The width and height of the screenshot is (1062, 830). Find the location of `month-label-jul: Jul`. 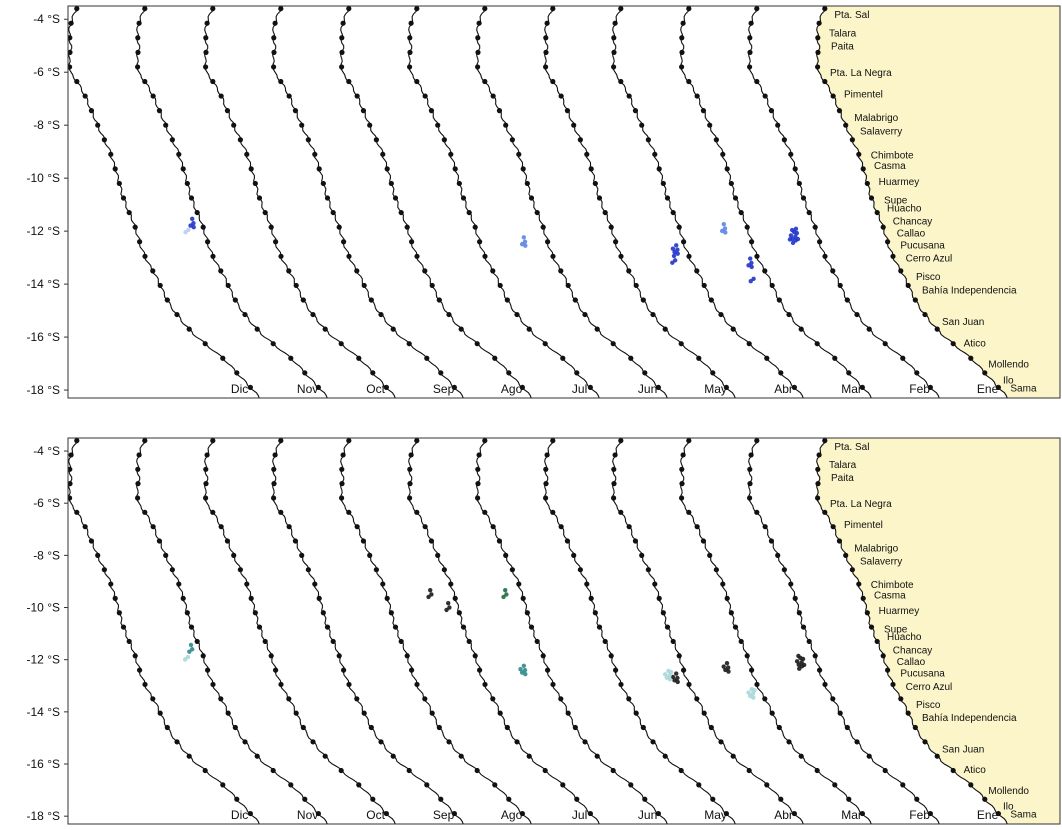

month-label-jul: Jul is located at coordinates (579, 815).